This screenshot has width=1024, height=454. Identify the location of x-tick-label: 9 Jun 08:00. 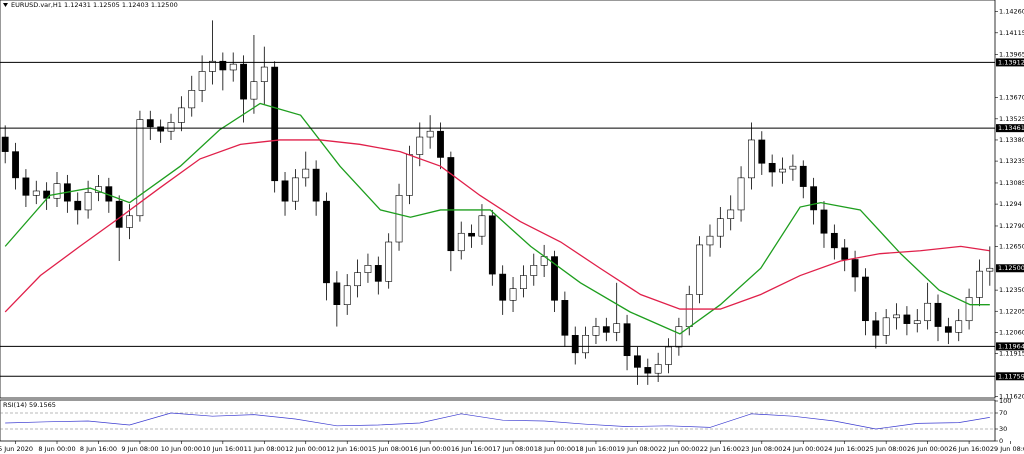
(139, 449).